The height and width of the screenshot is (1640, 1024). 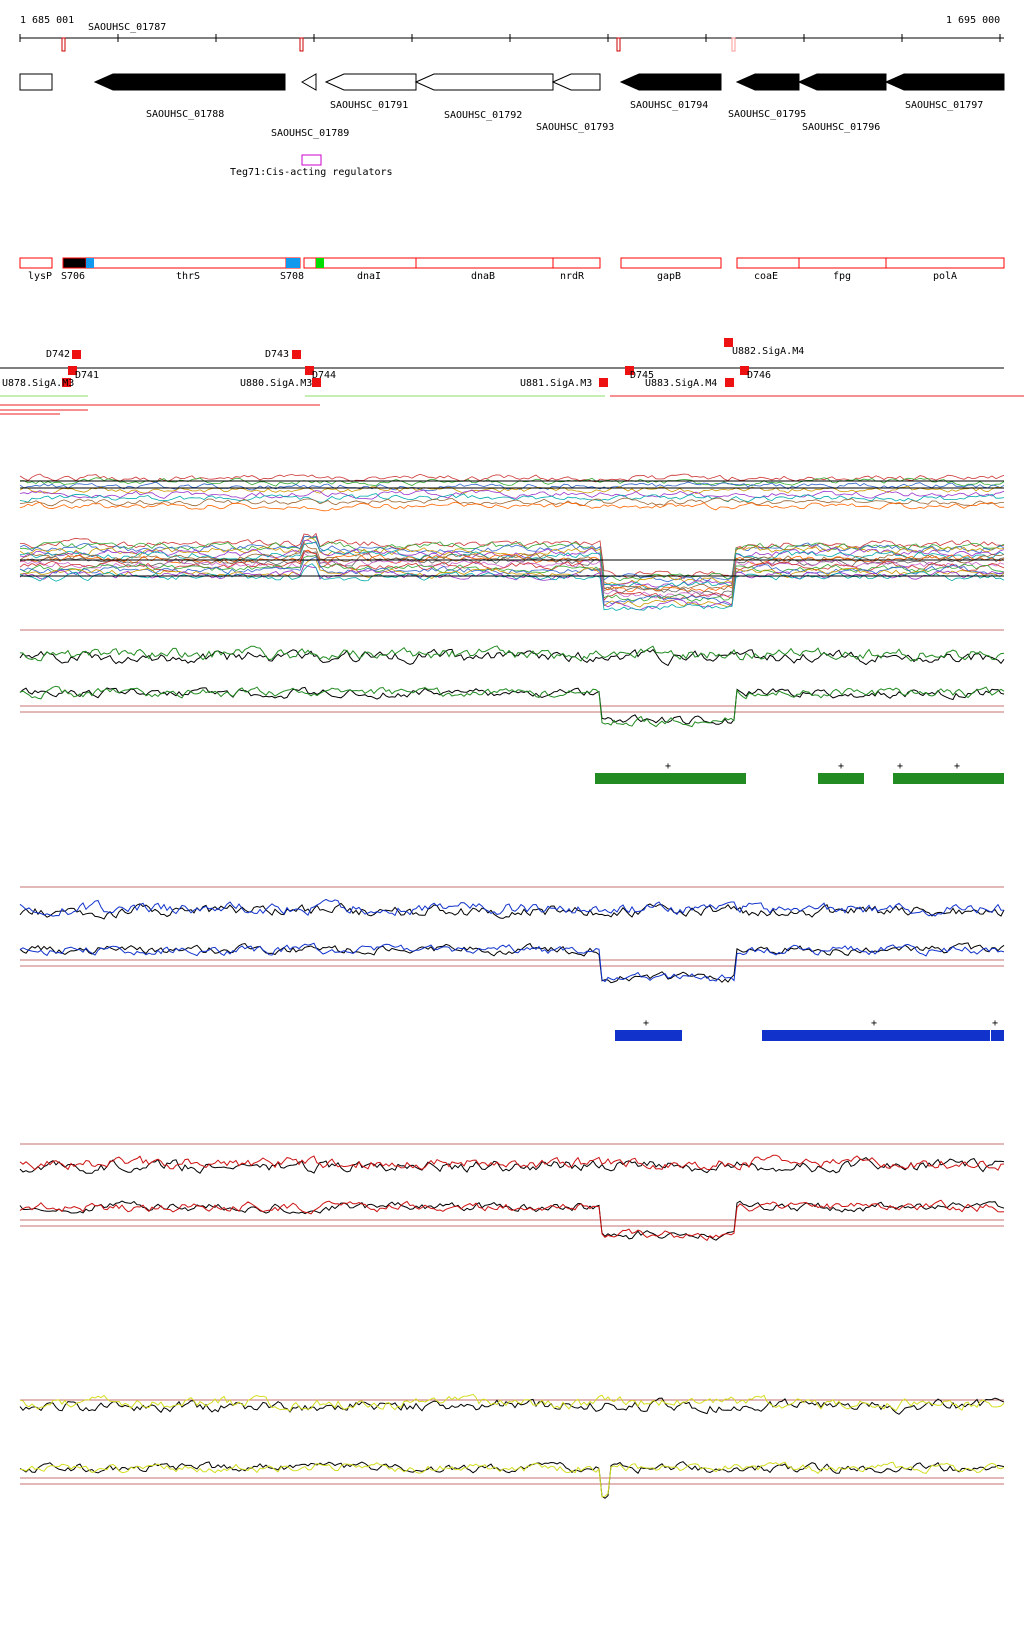 I want to click on feature-label-3: D744, so click(x=324, y=375).